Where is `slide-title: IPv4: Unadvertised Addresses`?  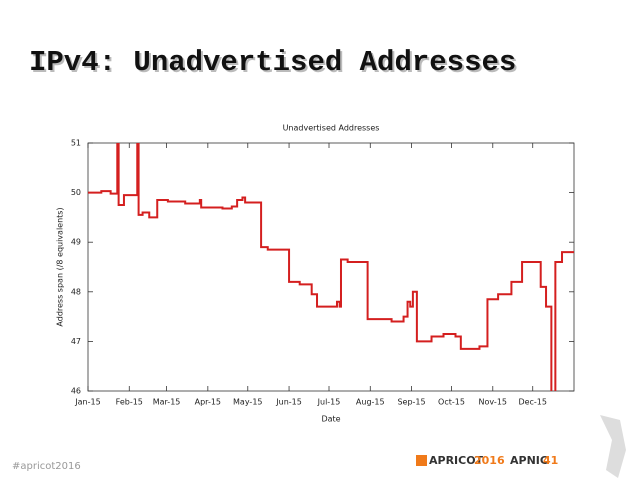
slide-title: IPv4: Unadvertised Addresses is located at coordinates (272, 62).